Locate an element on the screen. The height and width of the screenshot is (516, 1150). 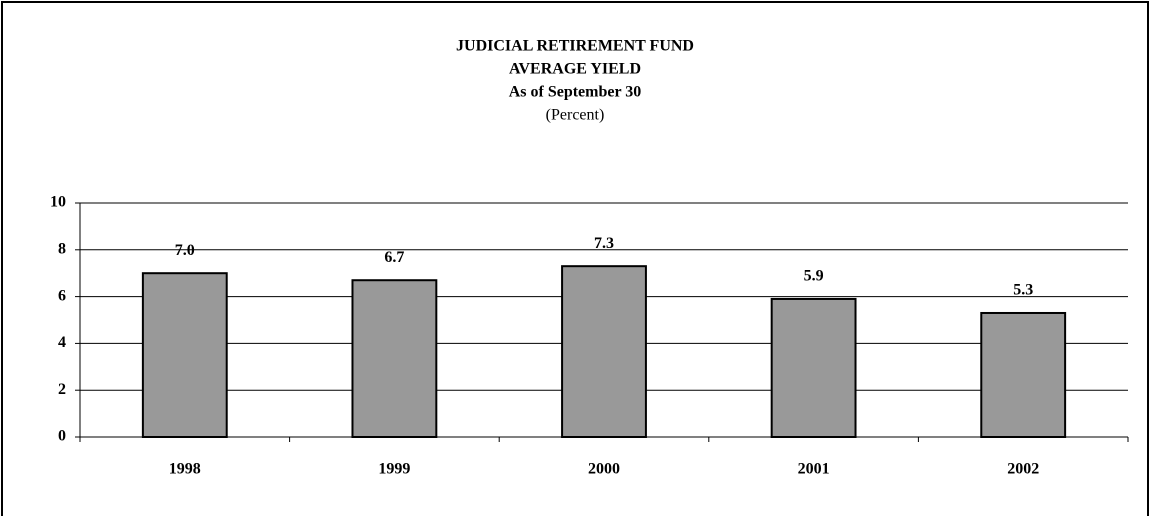
chart-subtitle: AVERAGE YIELD is located at coordinates (575, 69).